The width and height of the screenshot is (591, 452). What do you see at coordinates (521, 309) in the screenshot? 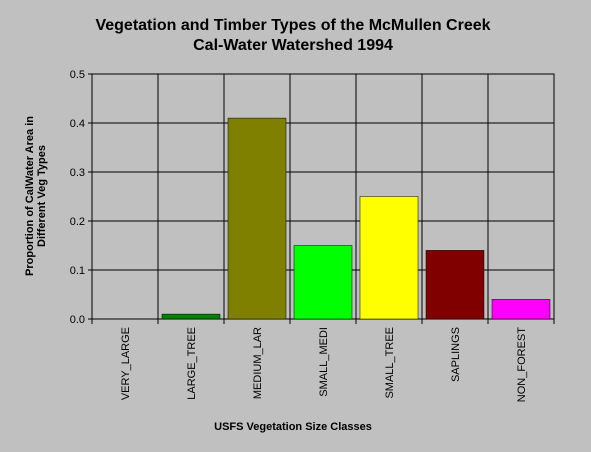
I see `bar-non_forest` at bounding box center [521, 309].